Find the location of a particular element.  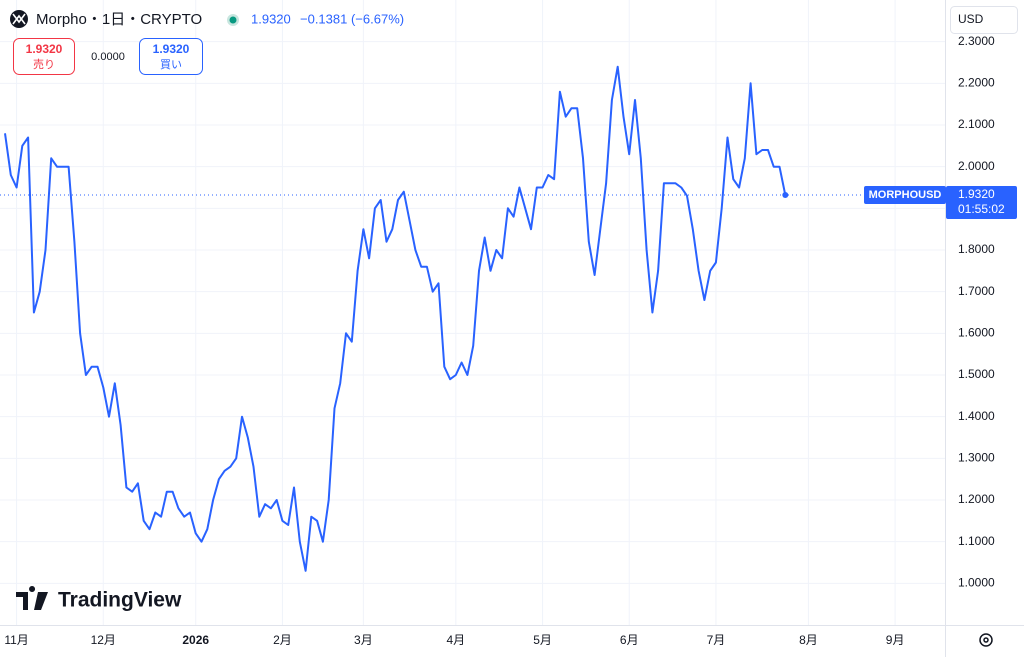

symbol-icon is located at coordinates (19, 19).